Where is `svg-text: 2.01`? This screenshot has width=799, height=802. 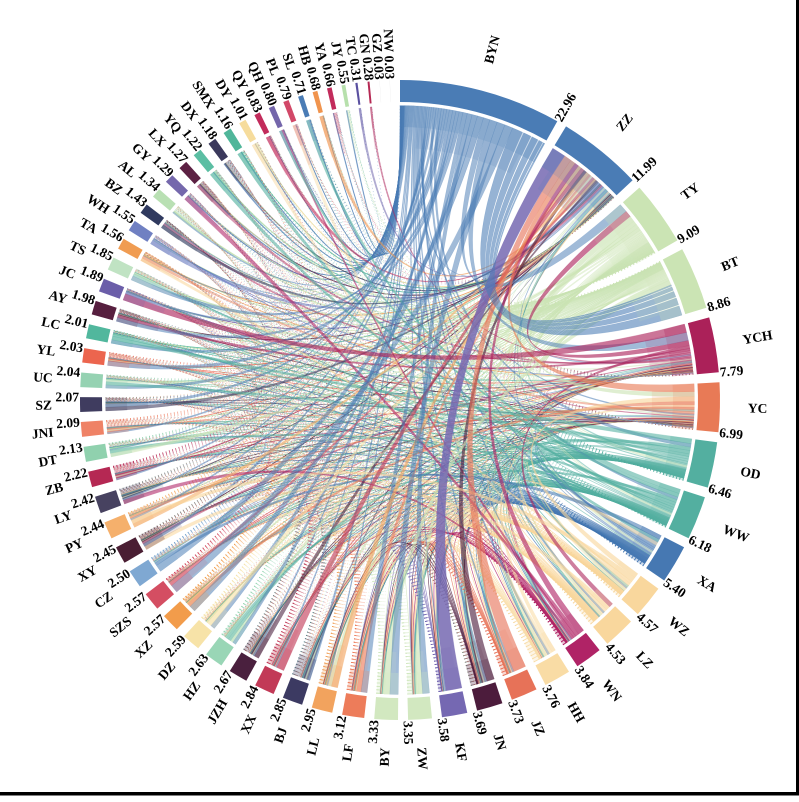
svg-text: 2.01 is located at coordinates (76, 321).